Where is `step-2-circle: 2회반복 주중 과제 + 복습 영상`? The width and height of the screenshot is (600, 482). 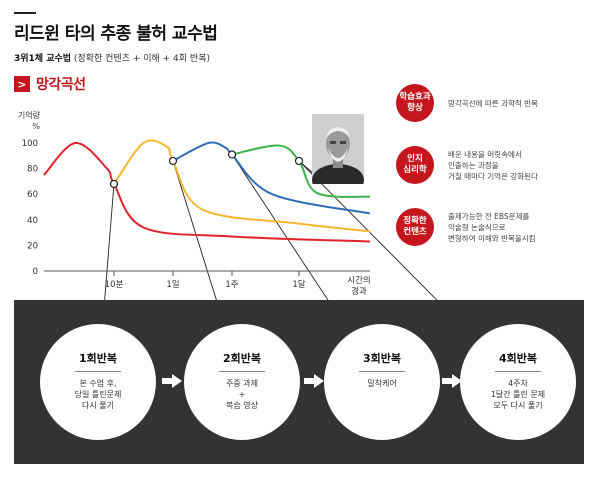 step-2-circle: 2회반복 주중 과제 + 복습 영상 is located at coordinates (242, 382).